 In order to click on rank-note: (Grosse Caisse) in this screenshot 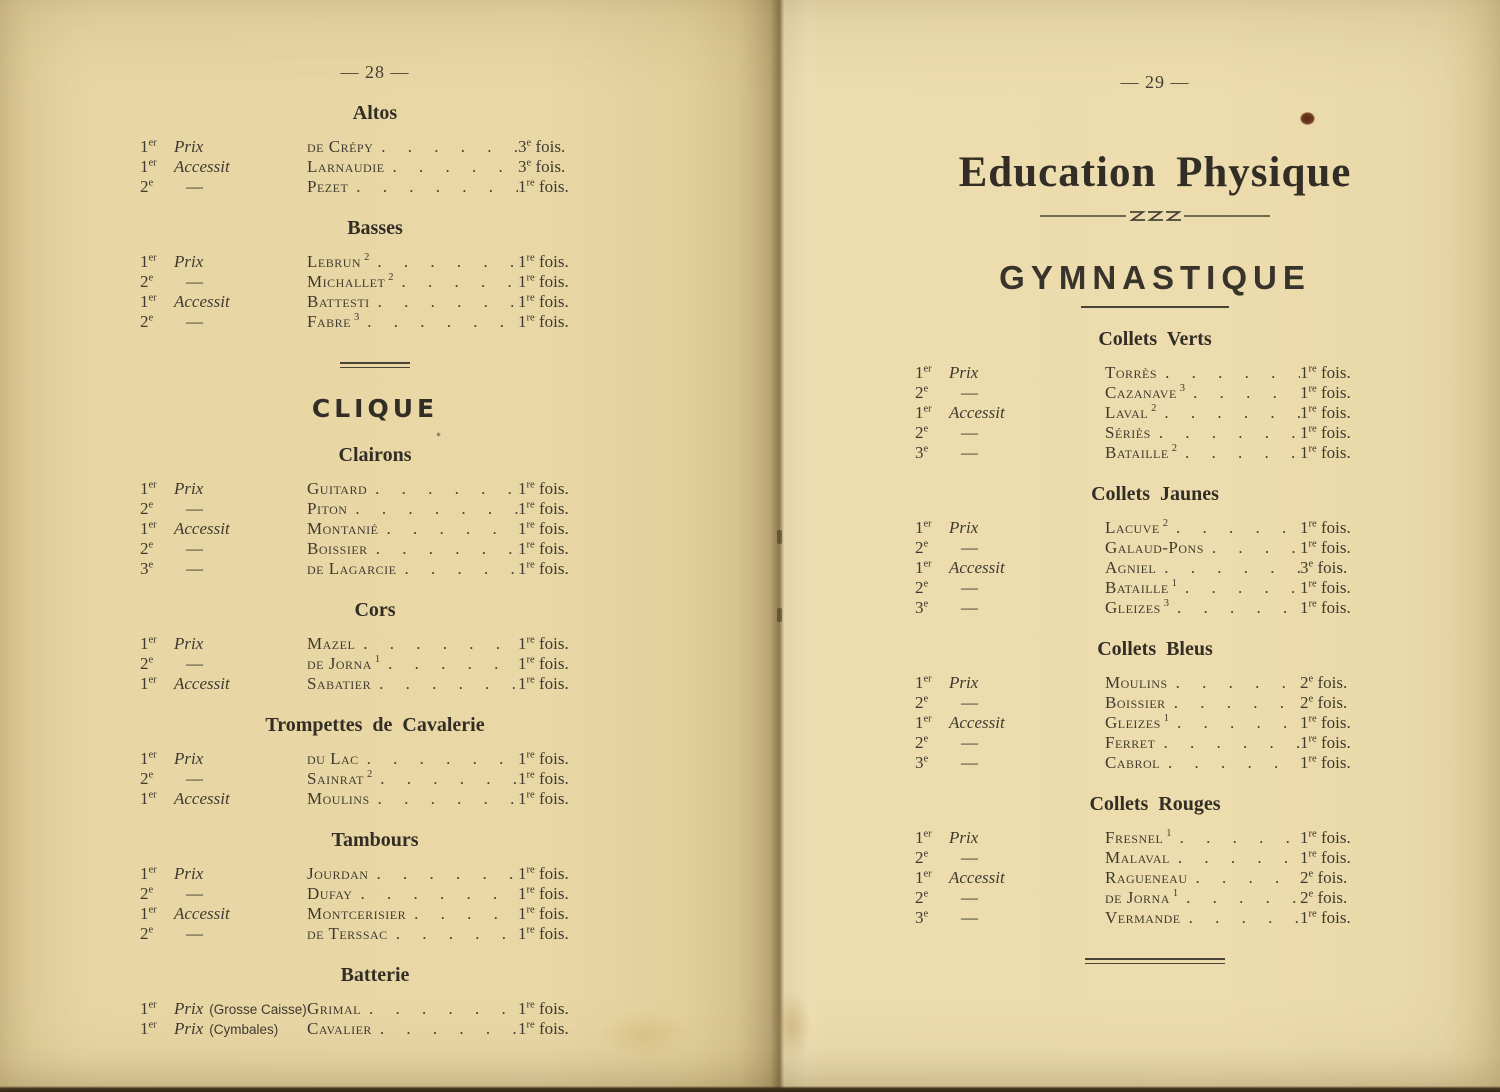, I will do `click(258, 1009)`.